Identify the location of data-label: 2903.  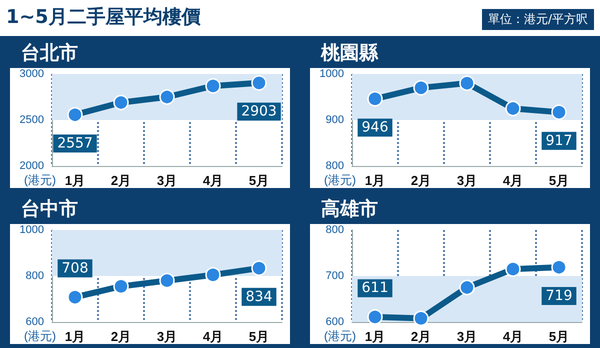
(259, 112).